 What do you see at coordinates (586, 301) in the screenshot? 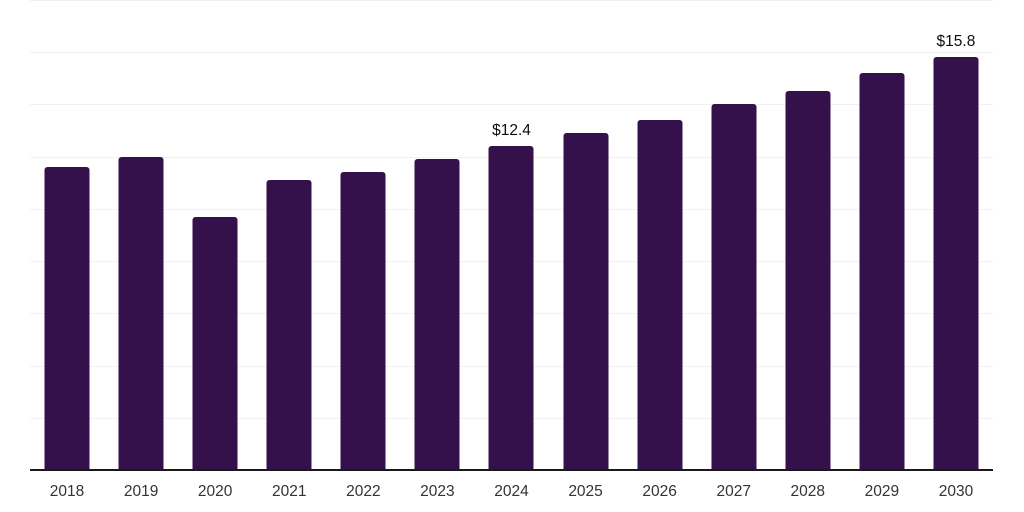
I see `bar-2025` at bounding box center [586, 301].